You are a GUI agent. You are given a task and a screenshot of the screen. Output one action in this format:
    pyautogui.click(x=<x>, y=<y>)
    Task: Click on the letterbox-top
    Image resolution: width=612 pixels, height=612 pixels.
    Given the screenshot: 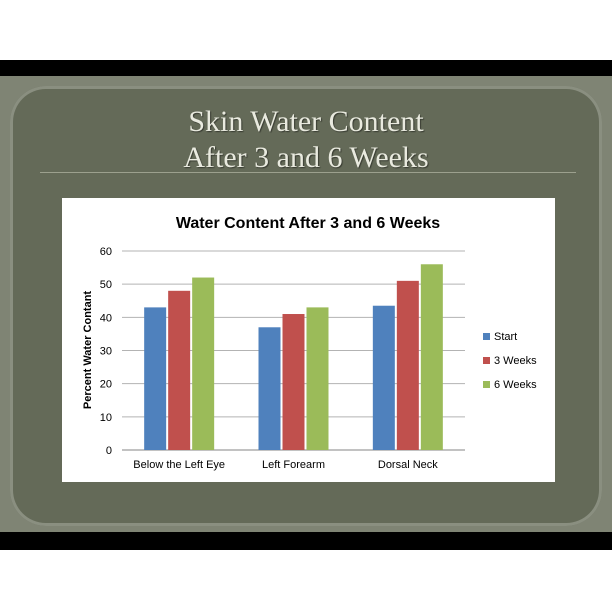 What is the action you would take?
    pyautogui.click(x=306, y=68)
    